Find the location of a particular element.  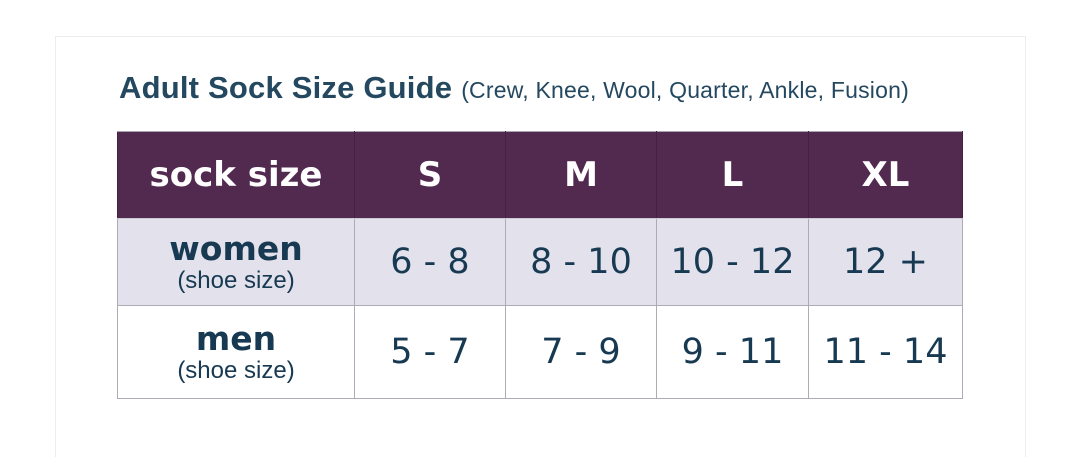

column-header-l: L is located at coordinates (732, 175).